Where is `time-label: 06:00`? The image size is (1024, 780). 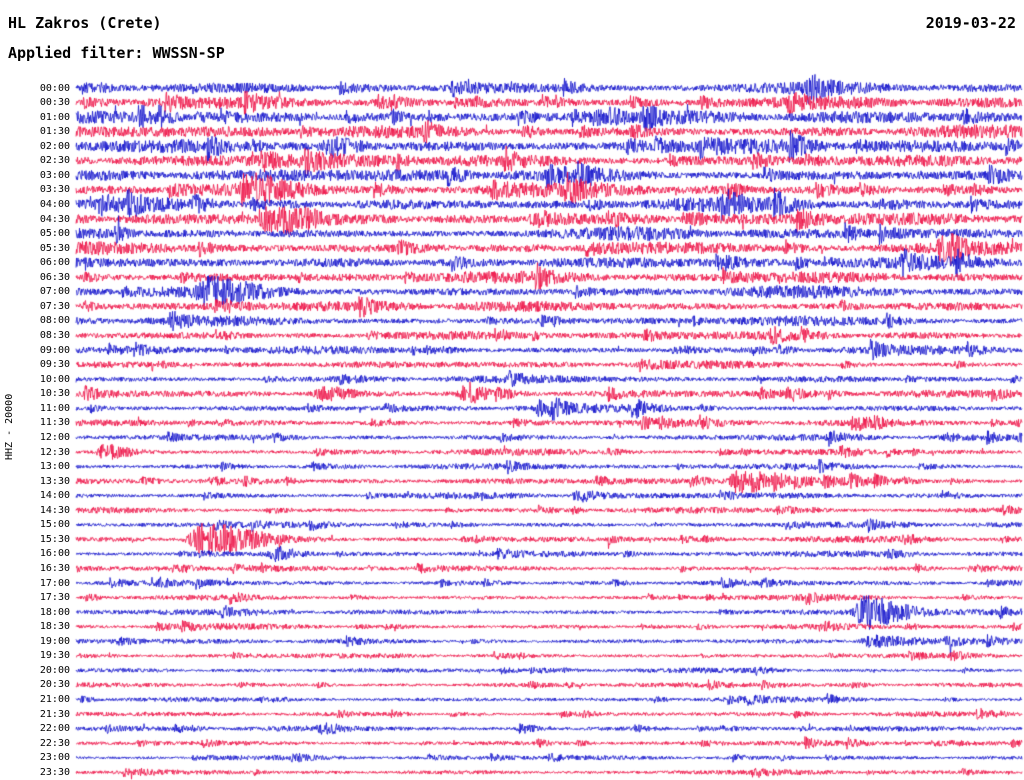
time-label: 06:00 is located at coordinates (54, 263).